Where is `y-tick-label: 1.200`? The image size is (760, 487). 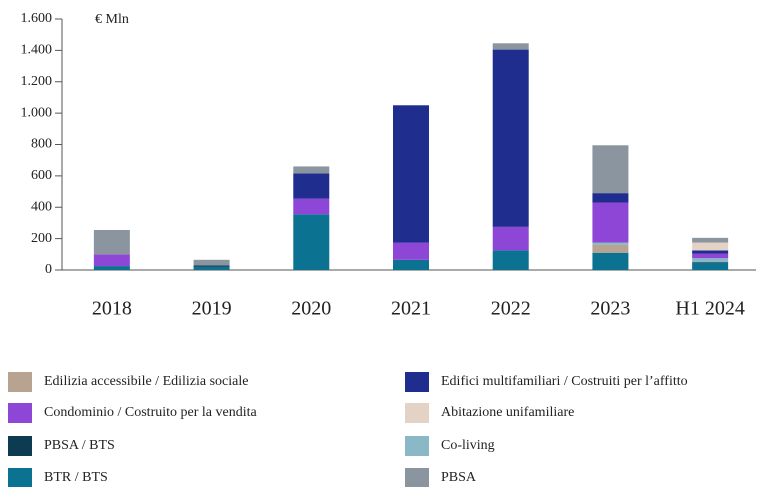 y-tick-label: 1.200 is located at coordinates (37, 81).